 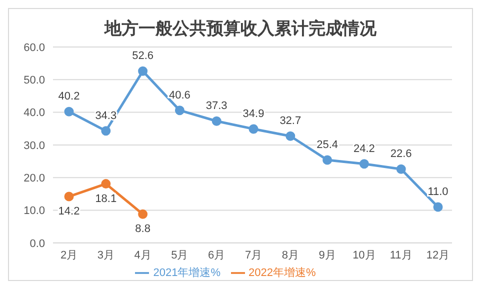 I want to click on y-tick-label: 20.0, so click(x=34, y=178).